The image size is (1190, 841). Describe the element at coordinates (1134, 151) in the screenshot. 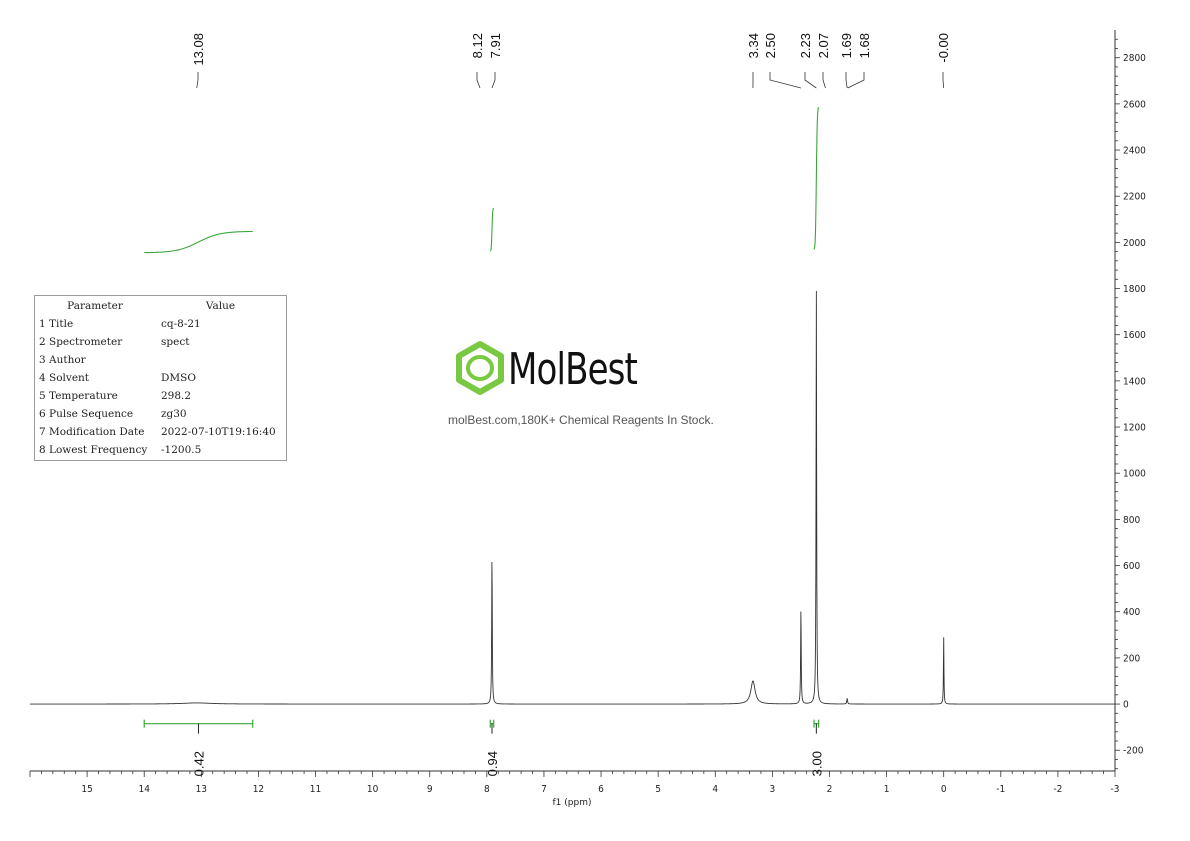

I see `y-tick-label: 2400` at that location.